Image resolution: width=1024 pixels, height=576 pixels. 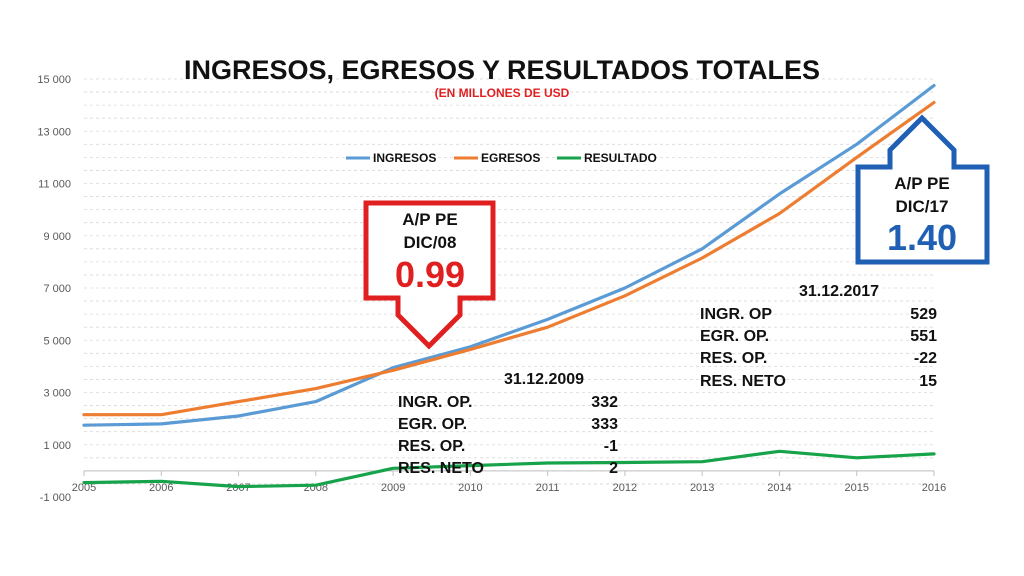 What do you see at coordinates (613, 468) in the screenshot?
I see `table-2009-value: 2` at bounding box center [613, 468].